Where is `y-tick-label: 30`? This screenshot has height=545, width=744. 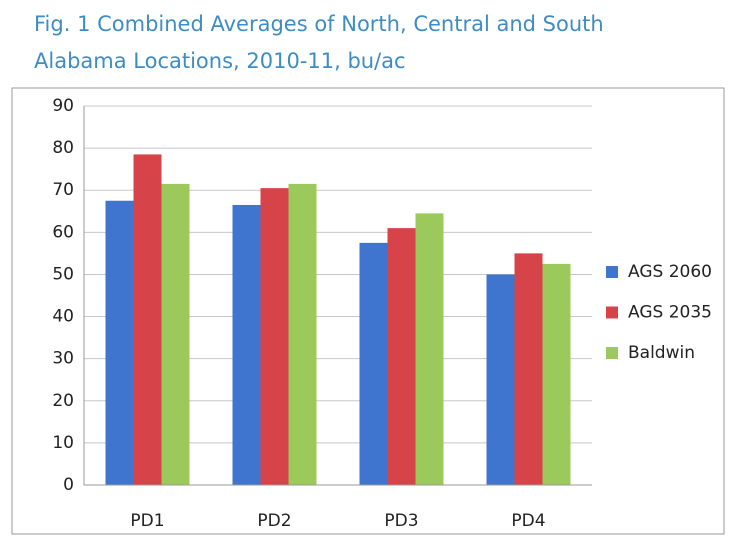 y-tick-label: 30 is located at coordinates (63, 359).